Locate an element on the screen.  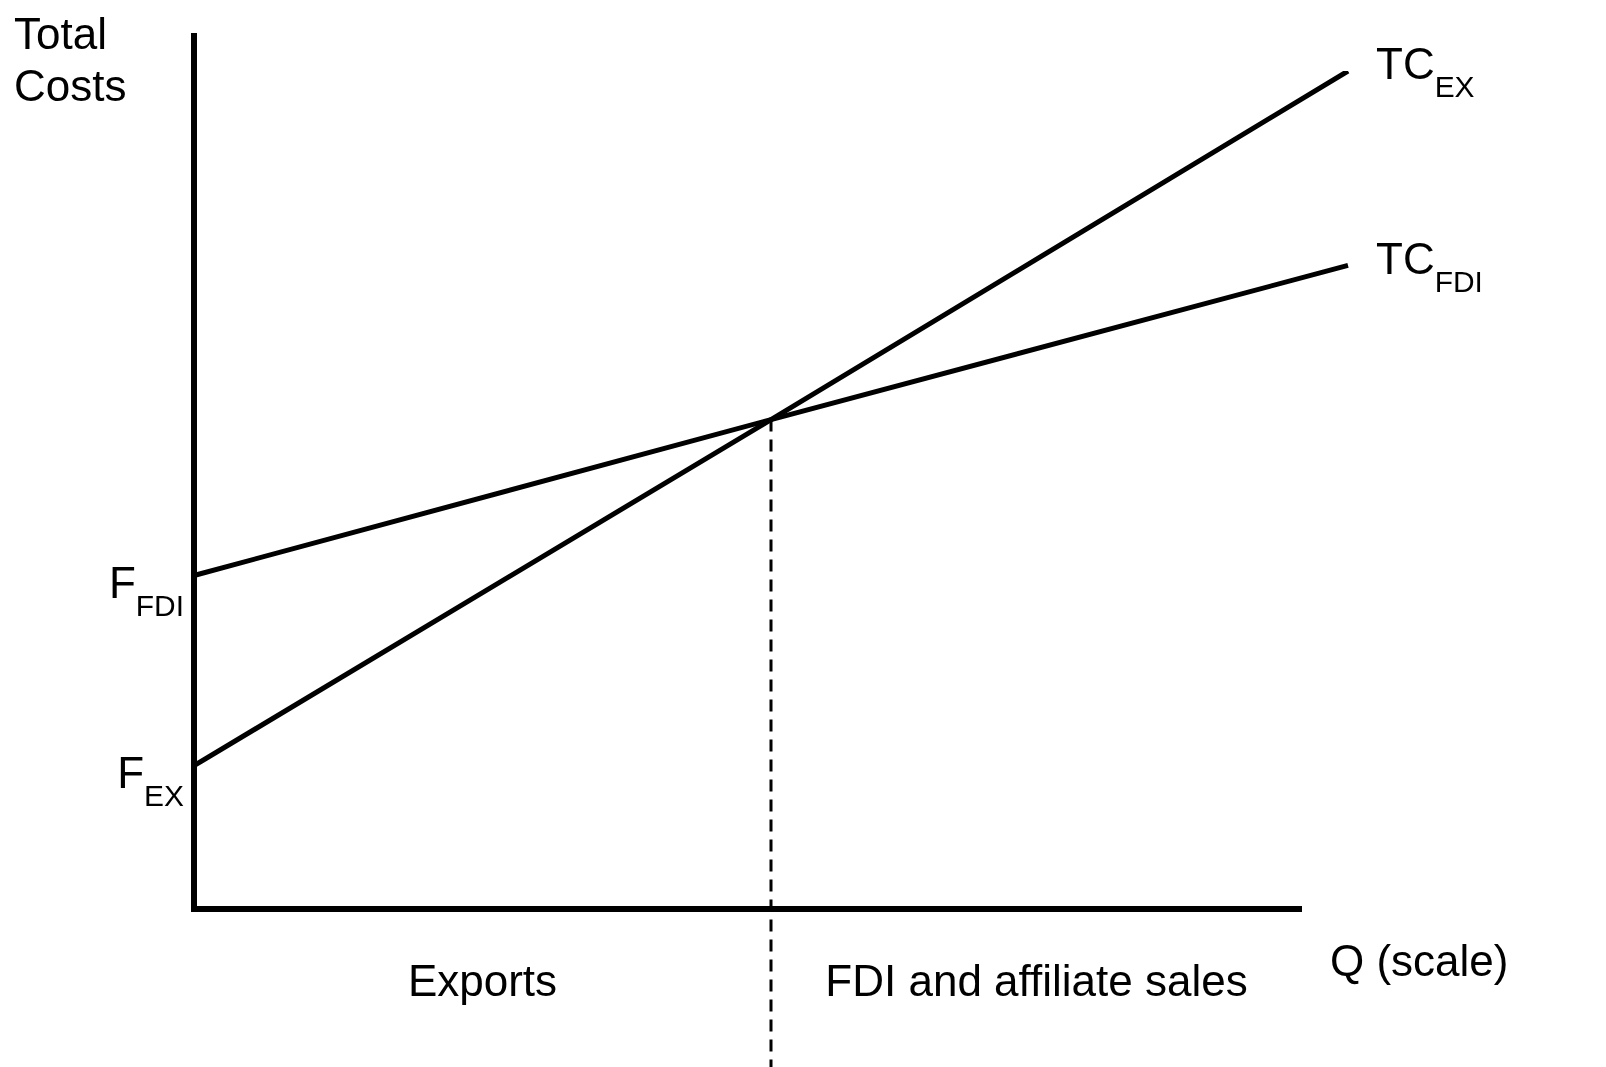
x-axis-title: Q (scale) is located at coordinates (1419, 961).